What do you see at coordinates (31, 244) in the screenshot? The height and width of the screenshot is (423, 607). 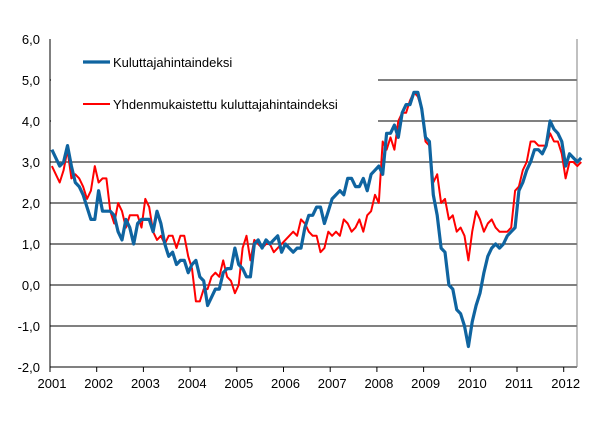 I see `y-tick-label: 1,0` at bounding box center [31, 244].